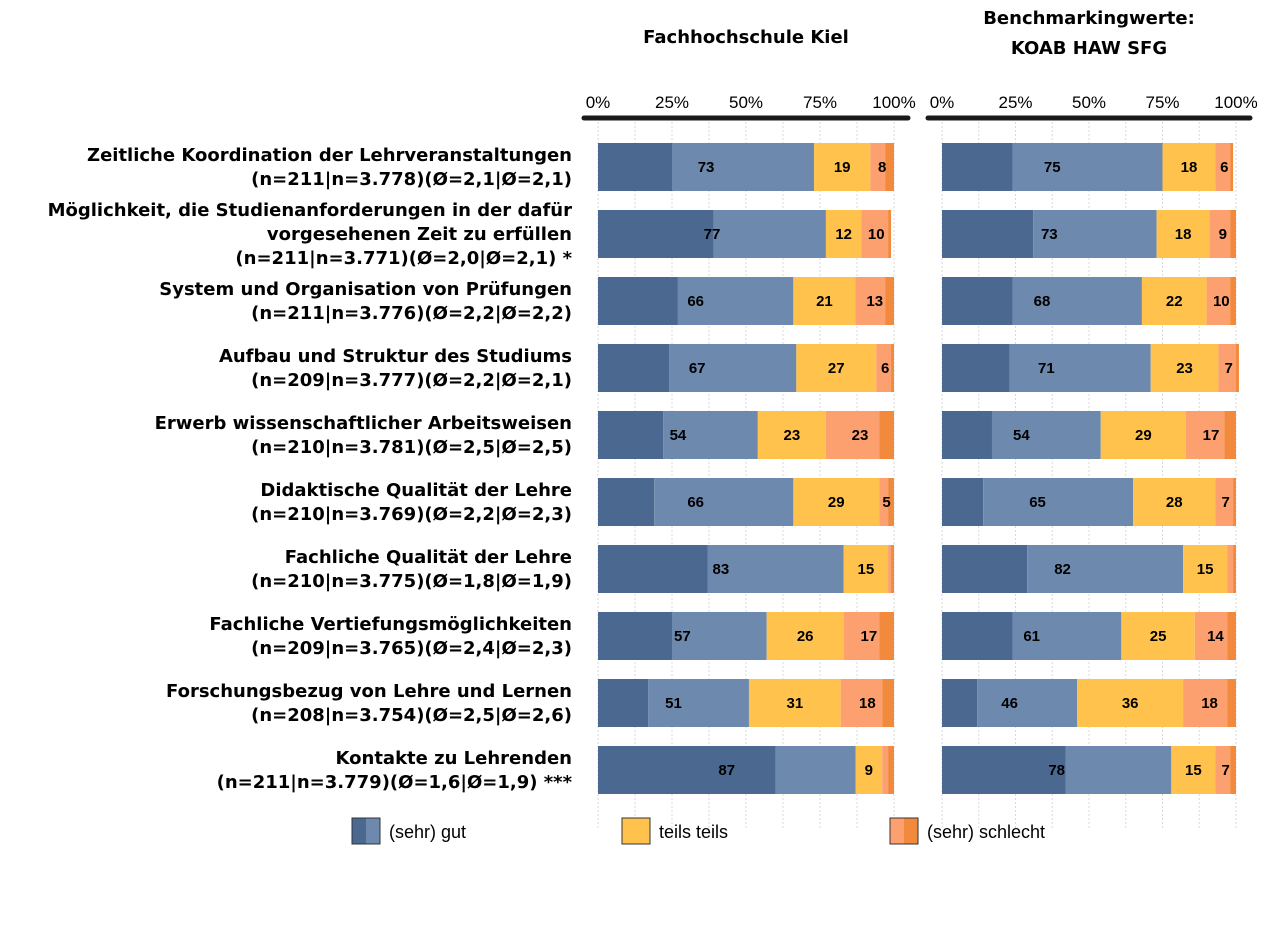 This screenshot has width=1280, height=925. Describe the element at coordinates (673, 703) in the screenshot. I see `data-label: 51` at that location.